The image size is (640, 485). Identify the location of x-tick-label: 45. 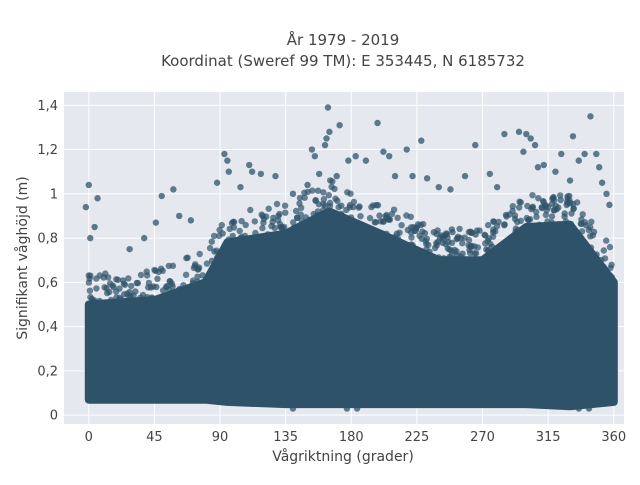
(154, 437).